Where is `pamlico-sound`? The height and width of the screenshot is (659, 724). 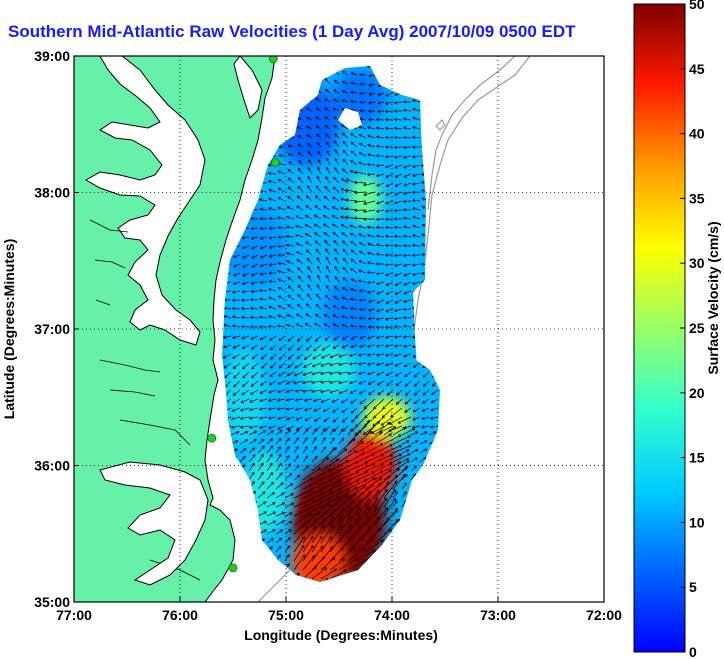
pamlico-sound is located at coordinates (154, 523).